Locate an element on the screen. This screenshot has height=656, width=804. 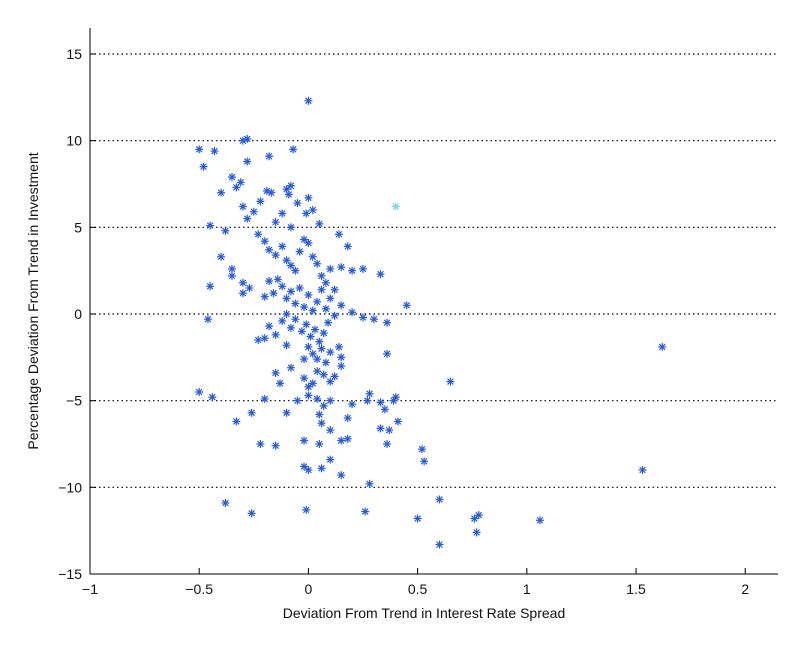
y-tick-label: 15 is located at coordinates (74, 54).